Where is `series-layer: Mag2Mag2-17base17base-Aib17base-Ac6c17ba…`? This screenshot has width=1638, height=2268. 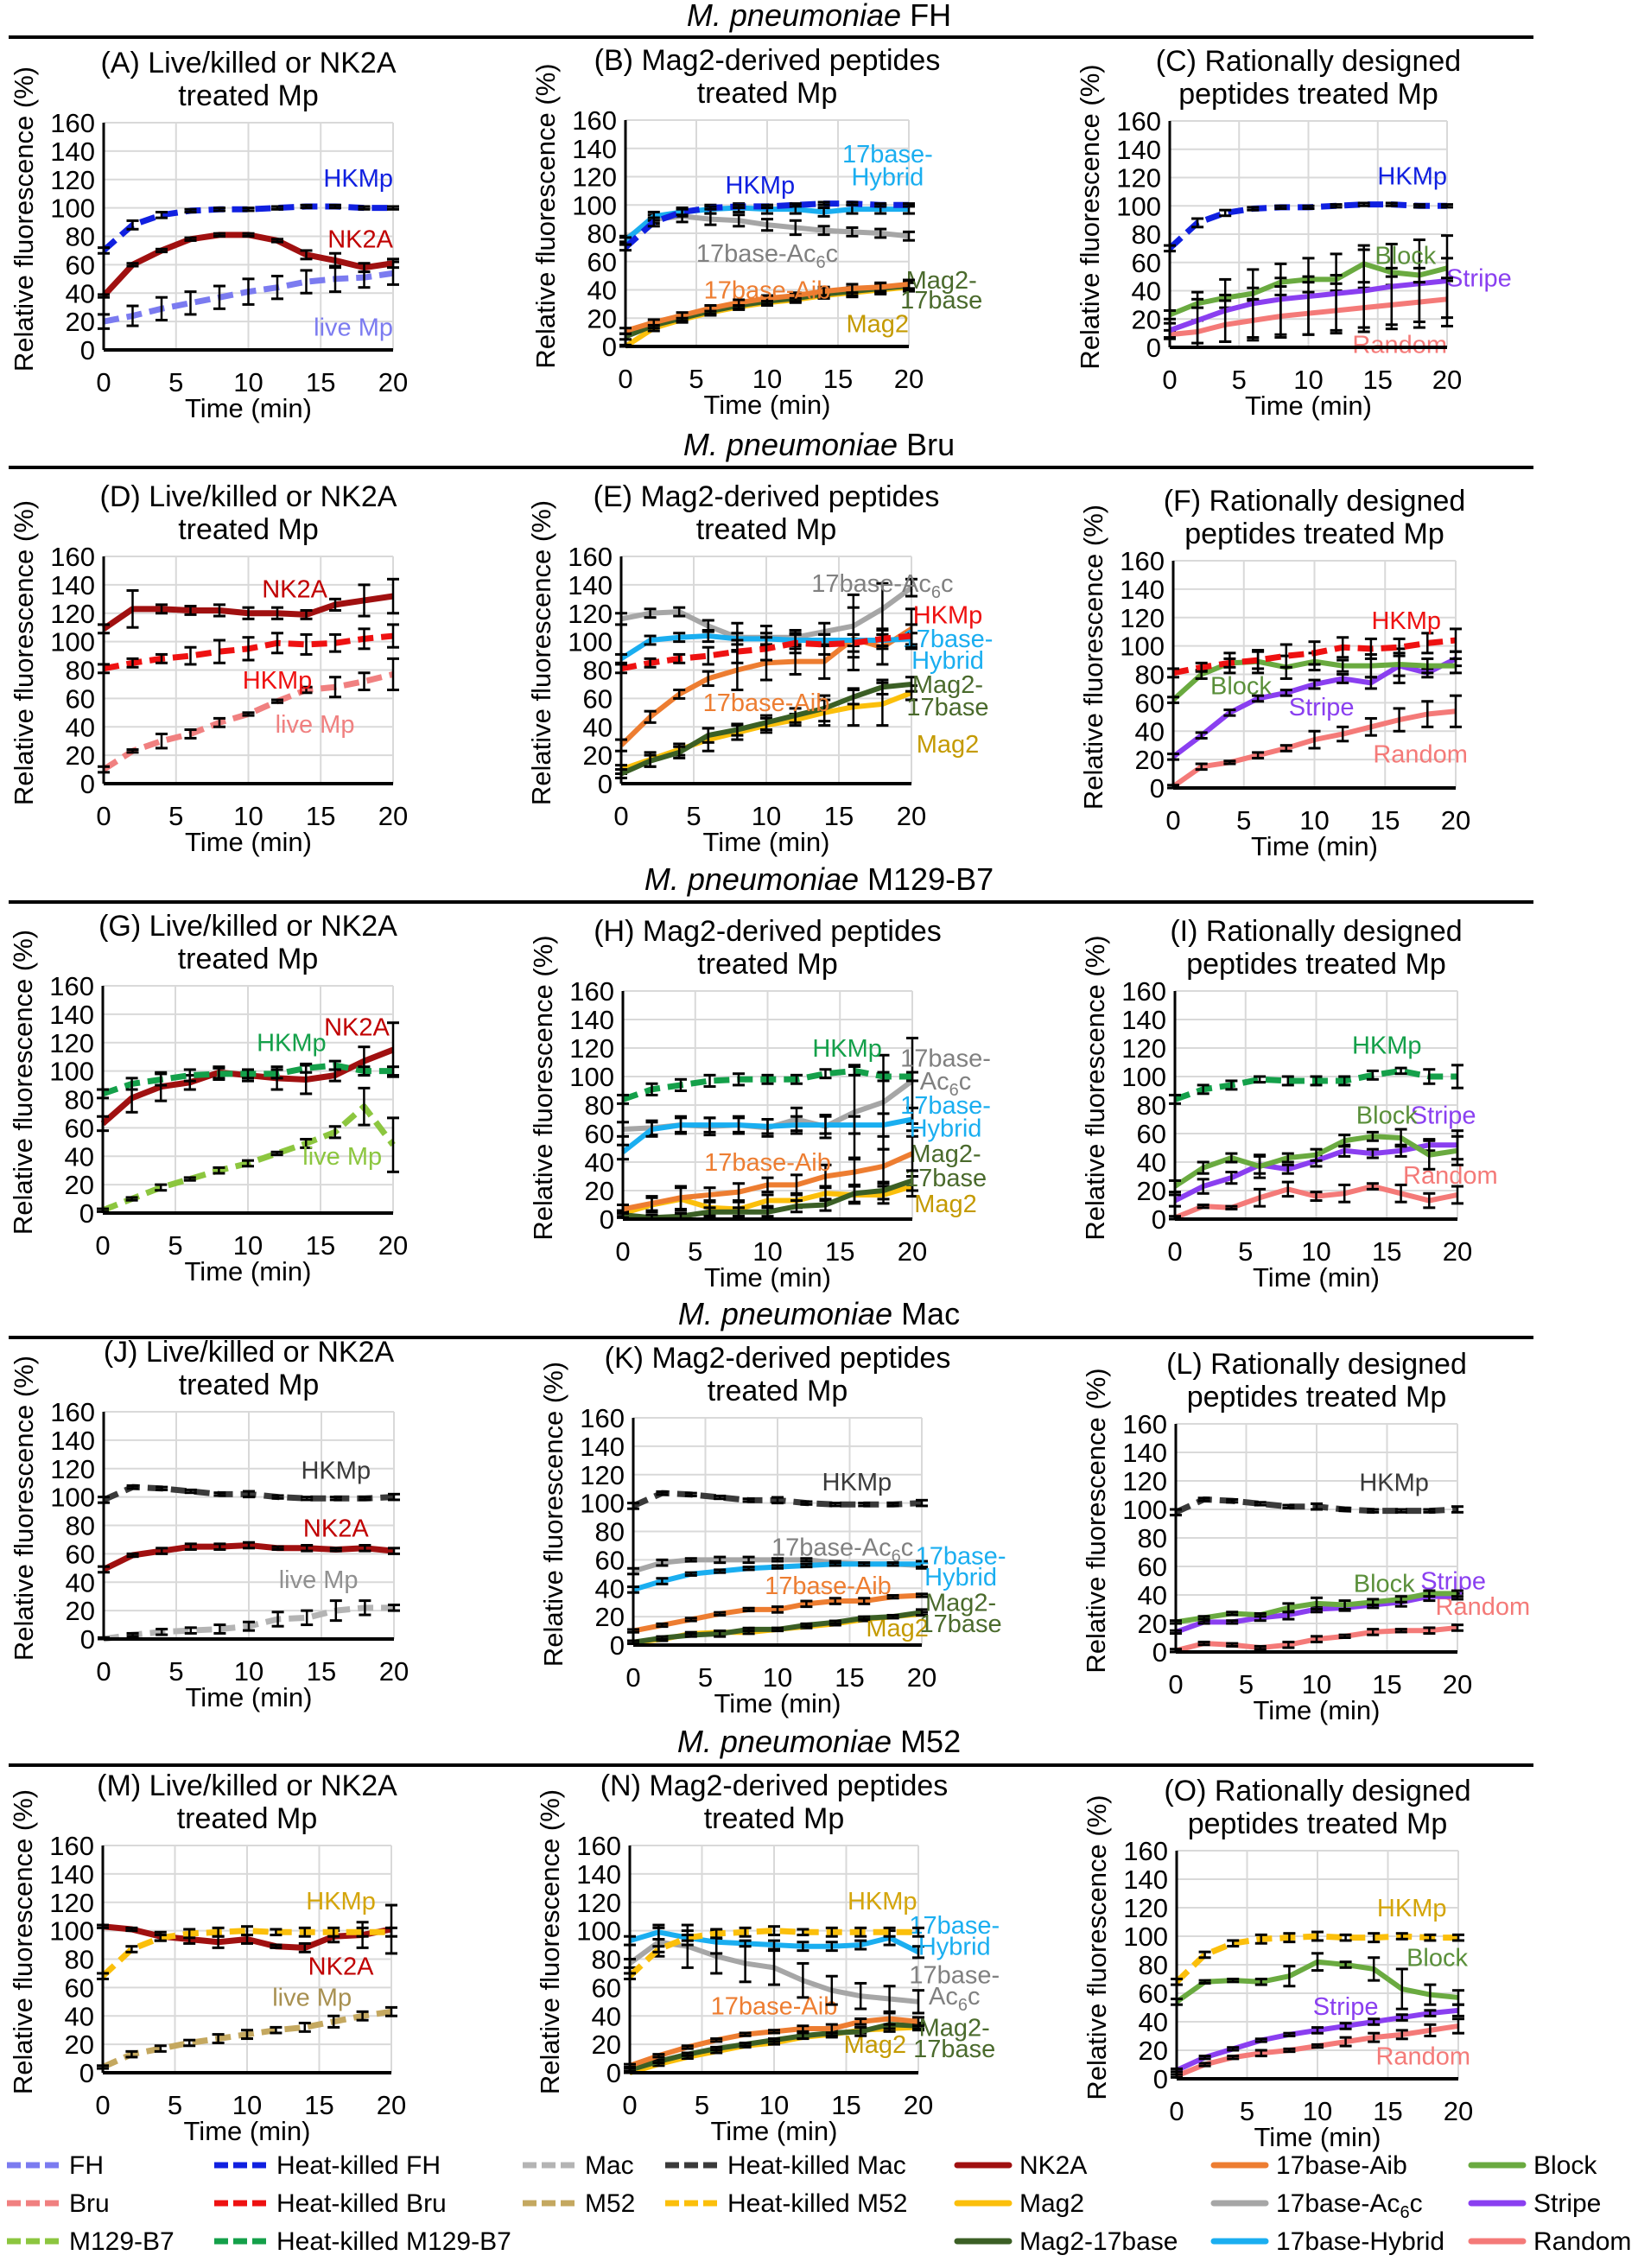 series-layer: Mag2Mag2-17base17base-Aib17base-Ac6c17ba… is located at coordinates (801, 245).